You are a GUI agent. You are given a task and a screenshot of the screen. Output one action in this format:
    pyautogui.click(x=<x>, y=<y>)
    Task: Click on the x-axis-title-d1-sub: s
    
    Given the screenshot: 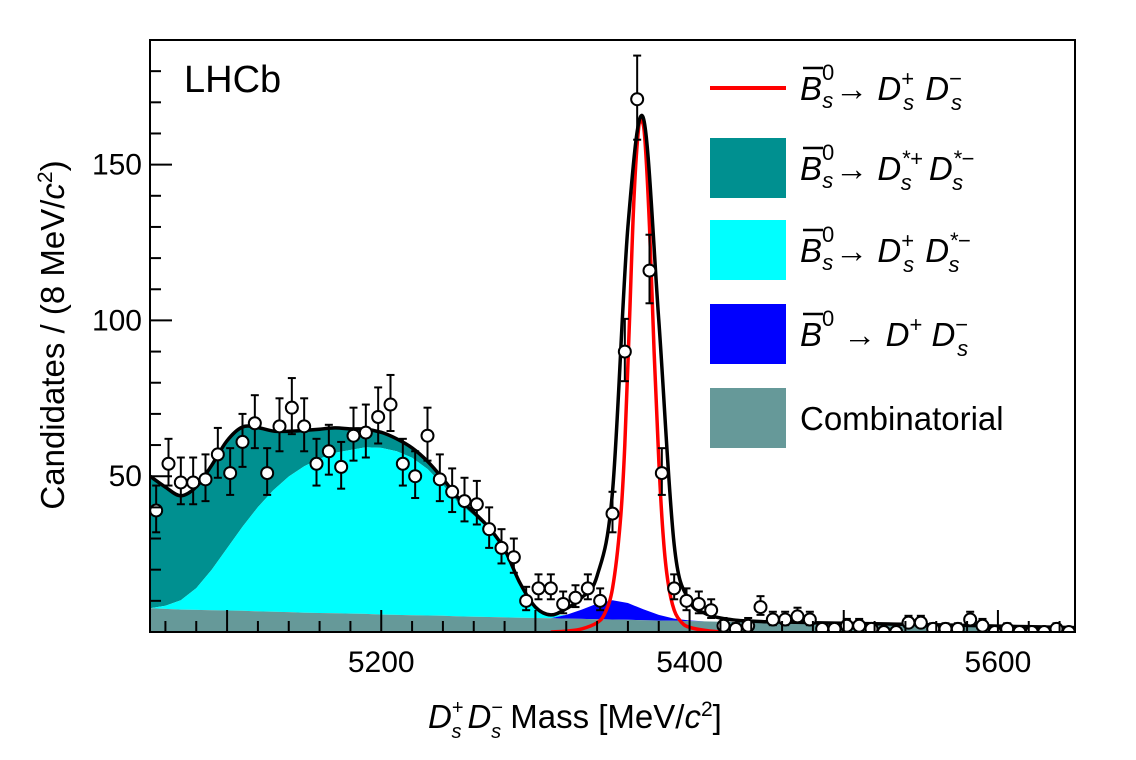 What is the action you would take?
    pyautogui.click(x=457, y=732)
    